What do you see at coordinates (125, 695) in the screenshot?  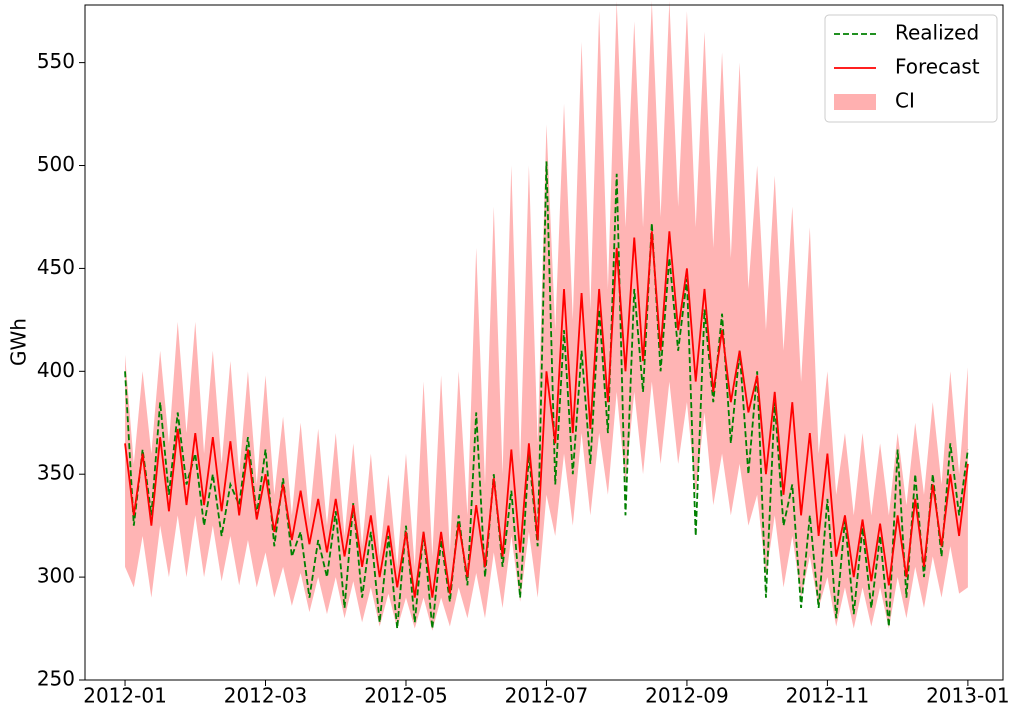 I see `x-tick-label: 2012-01` at bounding box center [125, 695].